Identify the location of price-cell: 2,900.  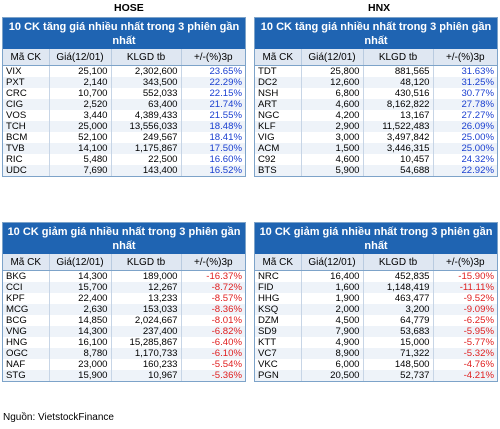
(332, 126).